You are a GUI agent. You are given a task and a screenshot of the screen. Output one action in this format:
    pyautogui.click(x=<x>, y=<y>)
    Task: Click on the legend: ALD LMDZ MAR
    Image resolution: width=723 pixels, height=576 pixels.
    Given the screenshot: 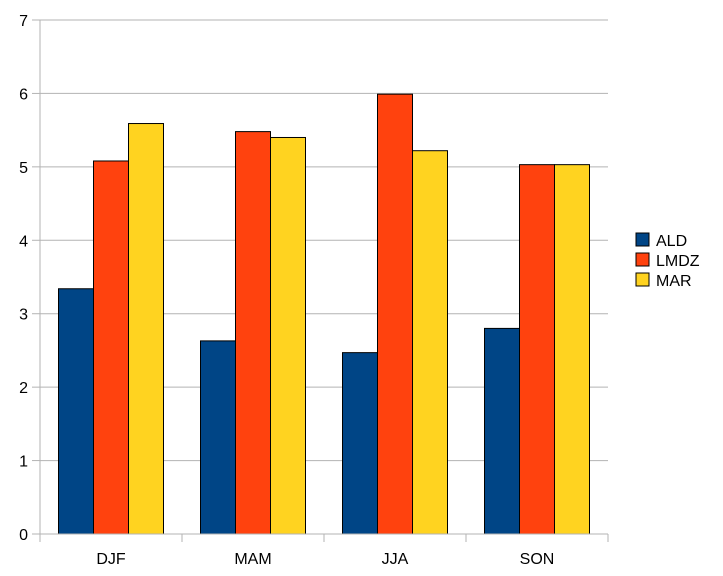 What is the action you would take?
    pyautogui.click(x=667, y=261)
    